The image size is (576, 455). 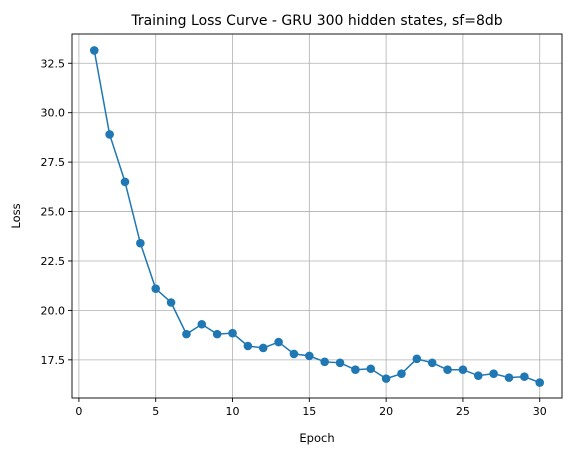 I want to click on y-tick-label: 17.5, so click(x=53, y=360).